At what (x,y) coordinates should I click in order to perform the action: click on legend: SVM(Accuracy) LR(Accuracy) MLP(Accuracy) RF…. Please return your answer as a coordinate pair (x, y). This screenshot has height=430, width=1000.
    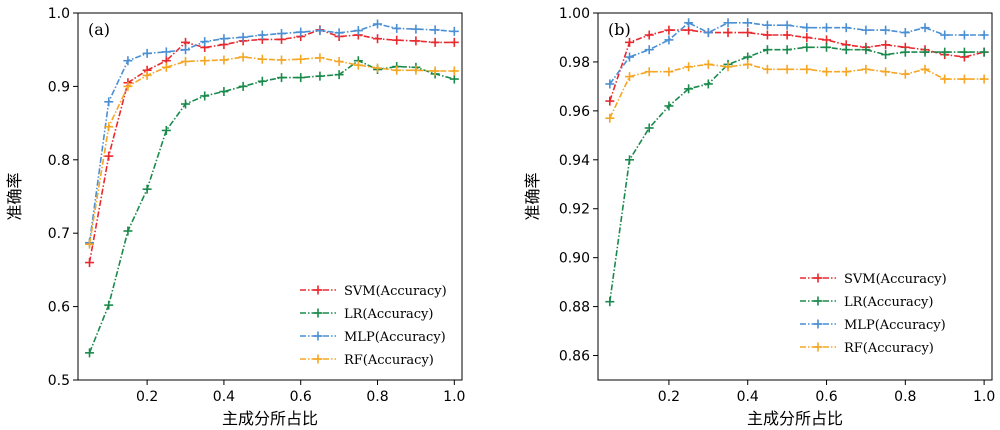
    Looking at the image, I should click on (873, 314).